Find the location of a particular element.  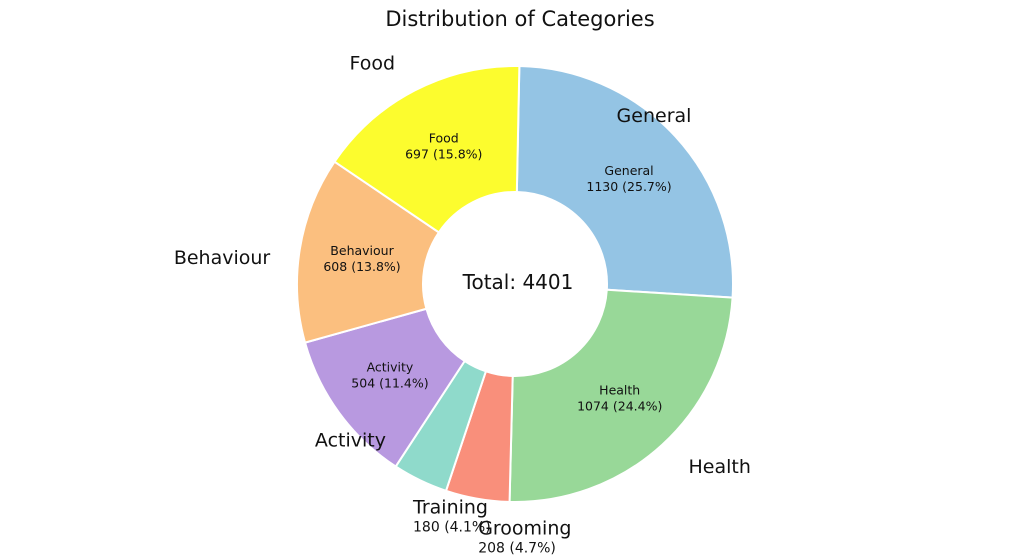

slice-behaviour is located at coordinates (368, 252).